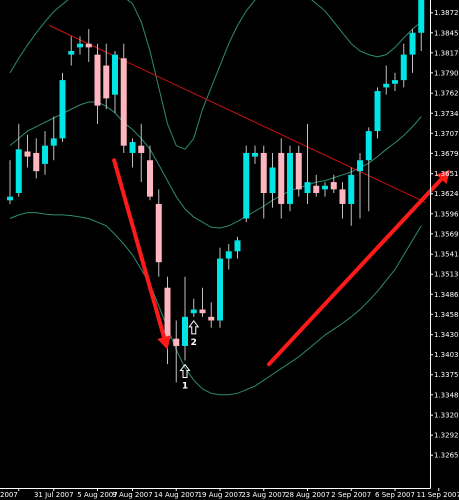  Describe the element at coordinates (97, 495) in the screenshot. I see `x-tick-label: 5 Aug 2007` at that location.